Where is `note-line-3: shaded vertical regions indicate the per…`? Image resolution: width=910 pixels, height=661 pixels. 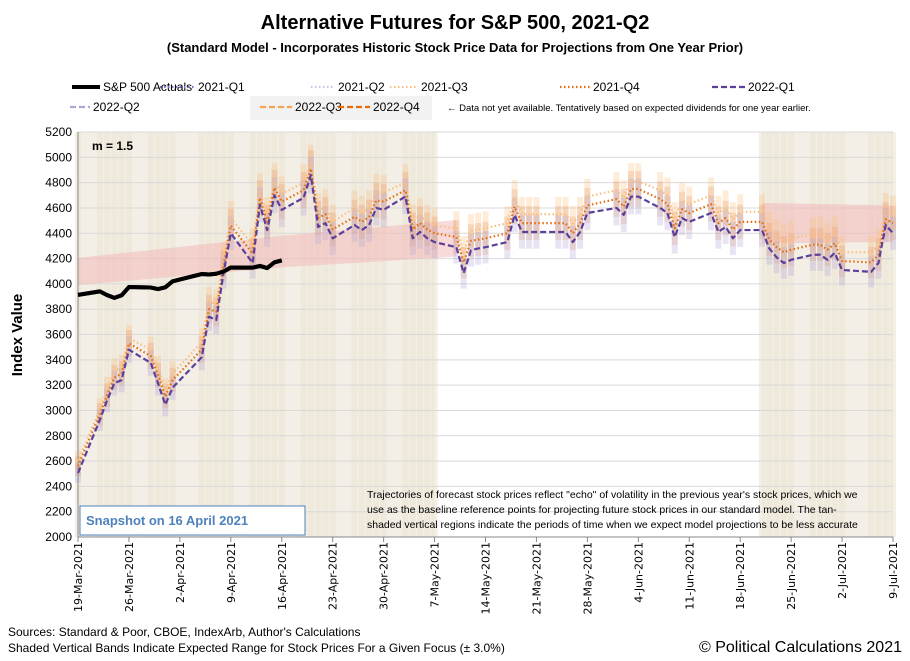
note-line-3: shaded vertical regions indicate the per… is located at coordinates (612, 525).